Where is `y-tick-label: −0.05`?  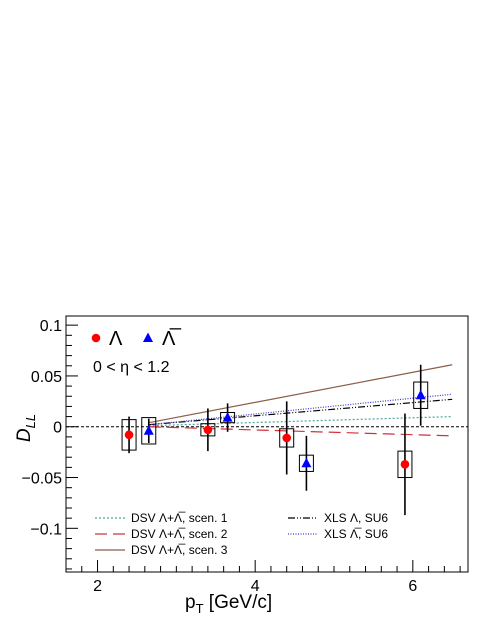
y-tick-label: −0.05 is located at coordinates (42, 479).